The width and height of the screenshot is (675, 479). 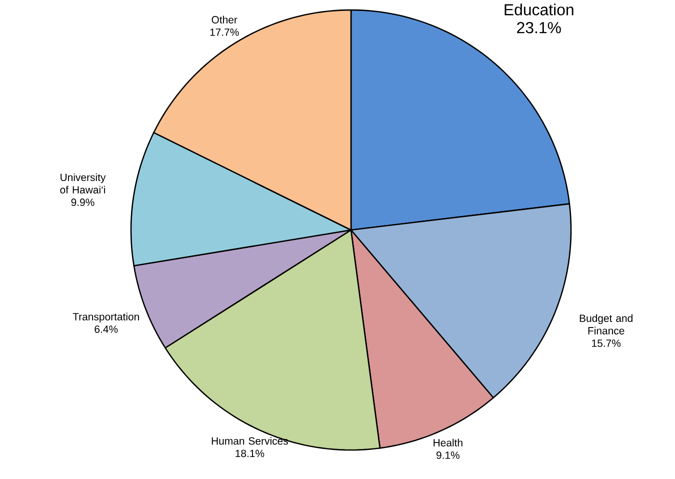 I want to click on data-label: 18.1%, so click(x=250, y=454).